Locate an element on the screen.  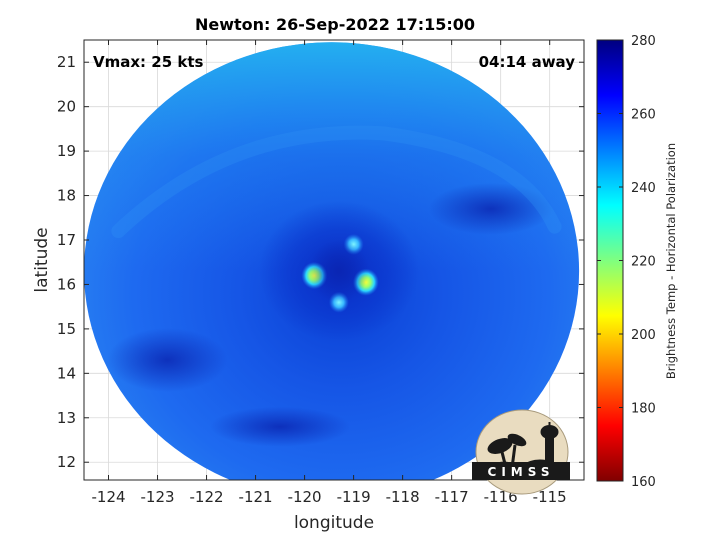
colorbar-tick-label: 260 is located at coordinates (643, 115).